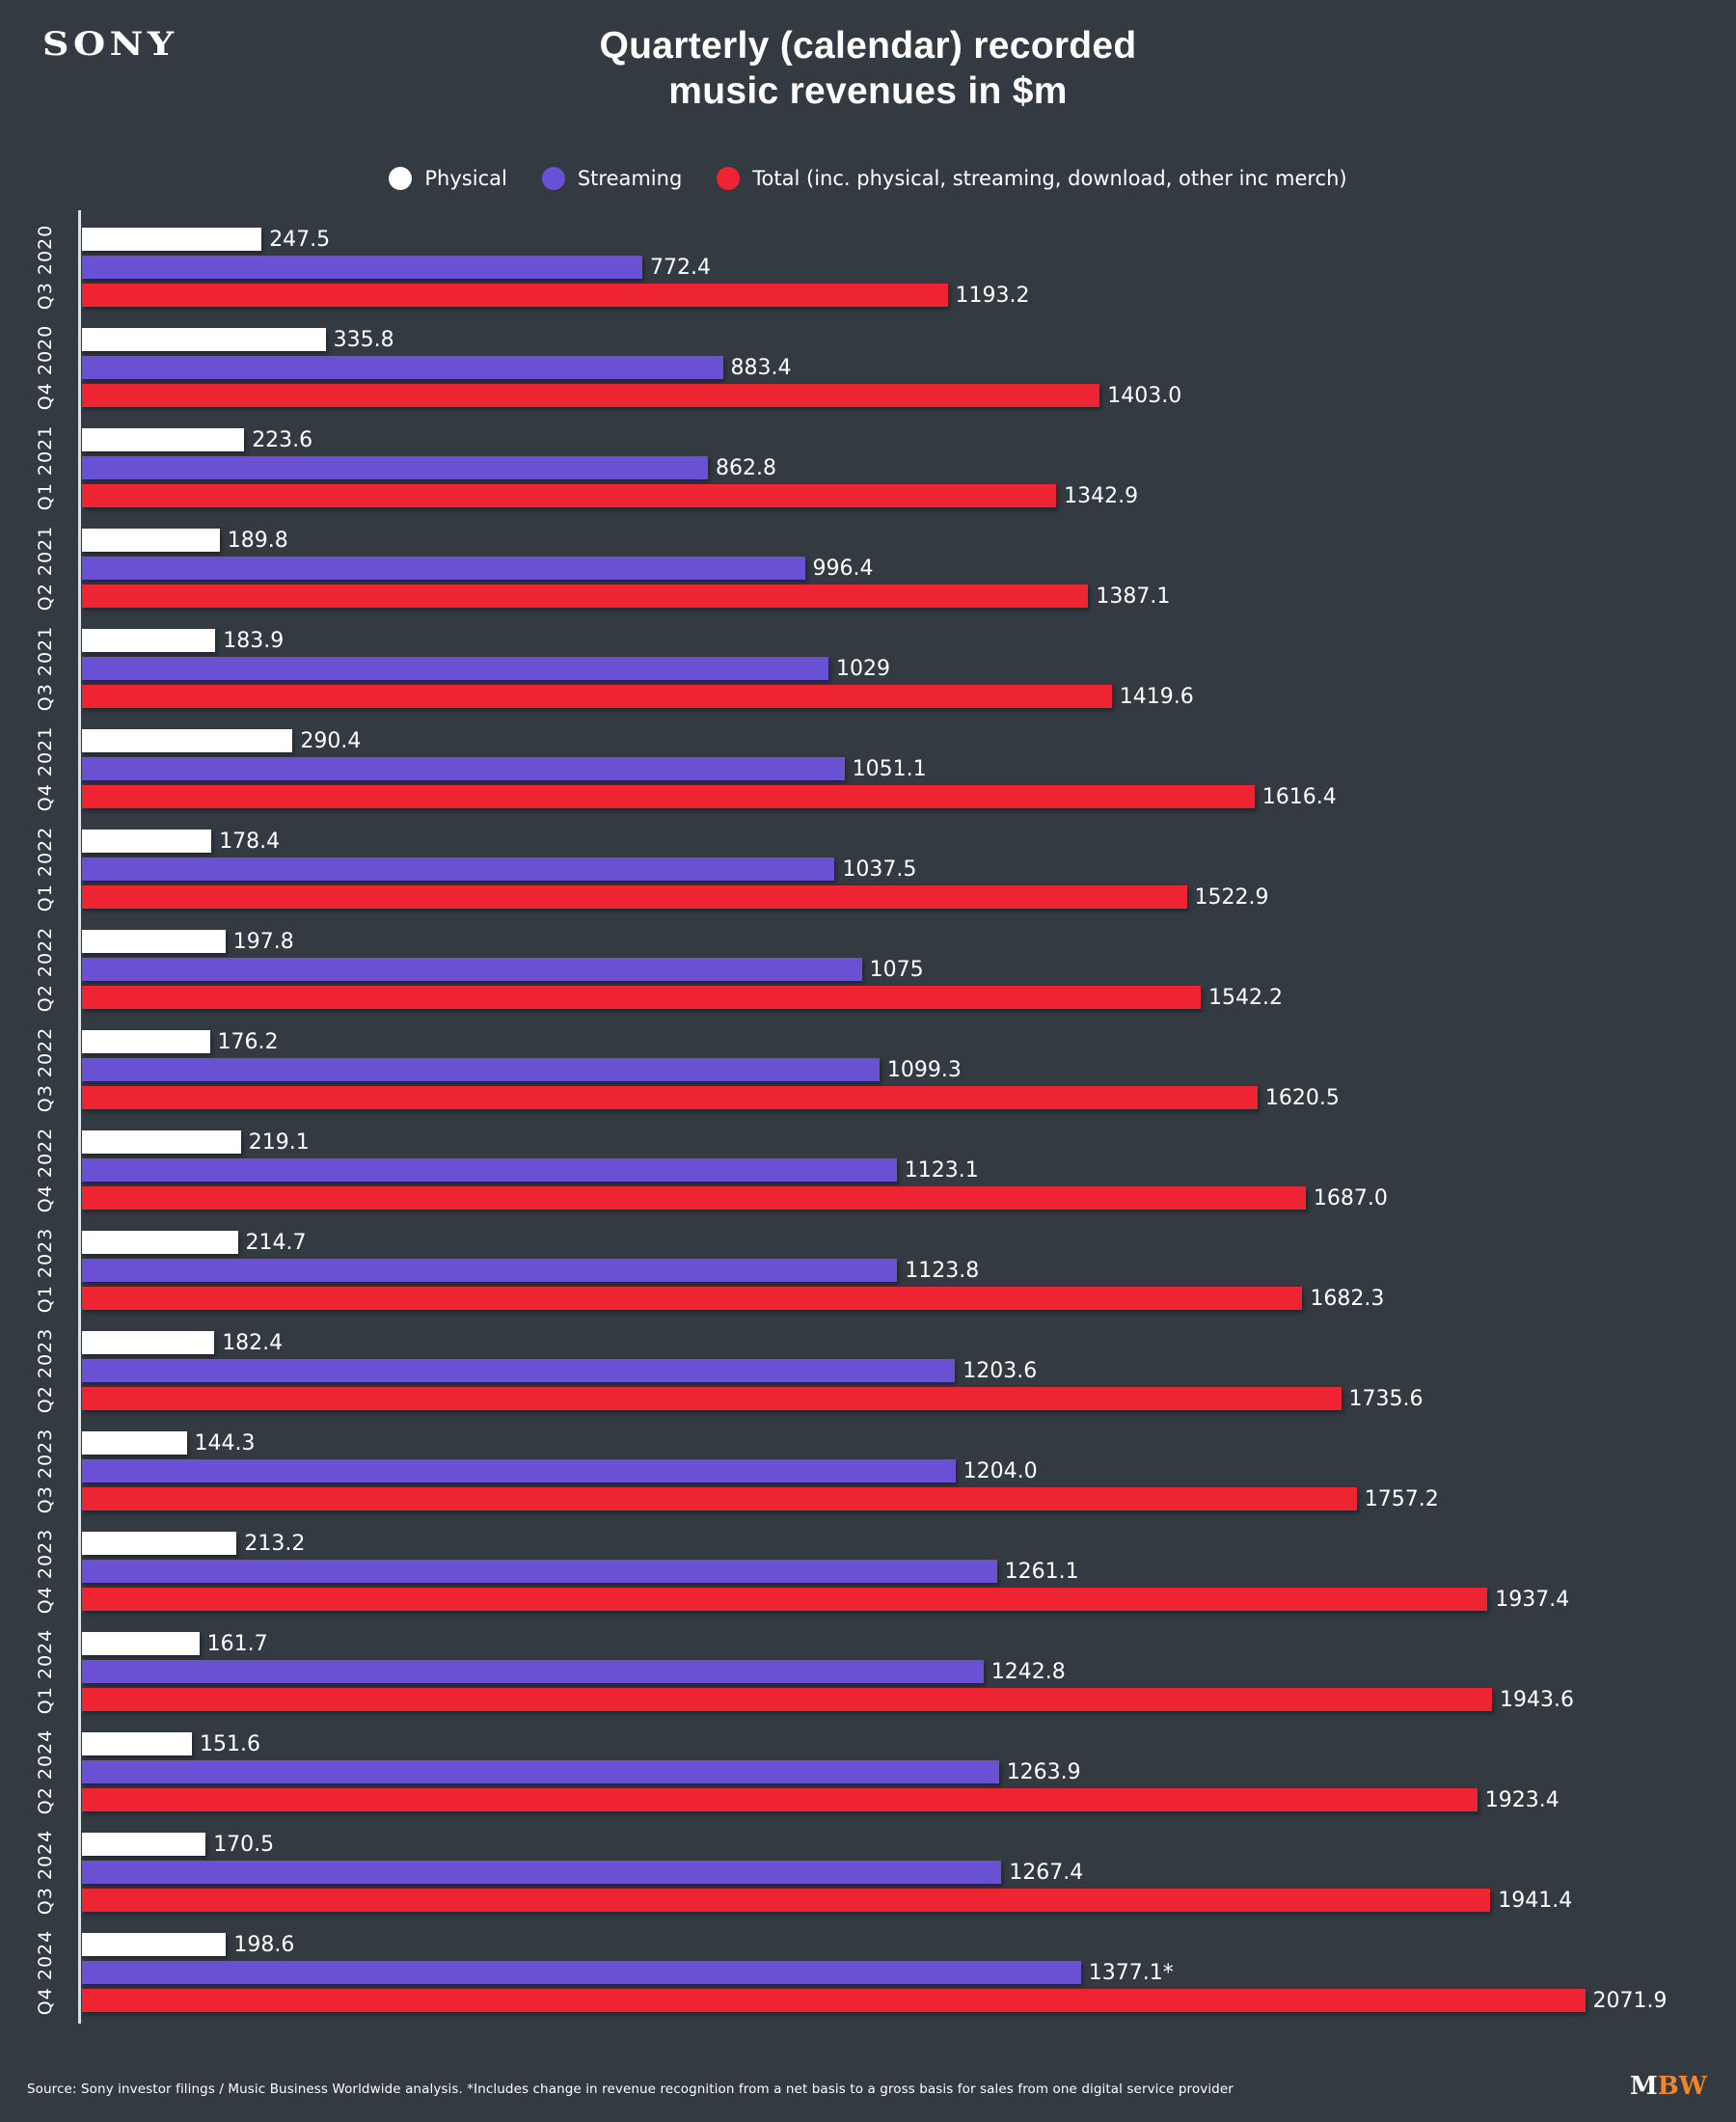 This screenshot has height=2122, width=1736. What do you see at coordinates (465, 179) in the screenshot?
I see `legend-label-physical: Physical` at bounding box center [465, 179].